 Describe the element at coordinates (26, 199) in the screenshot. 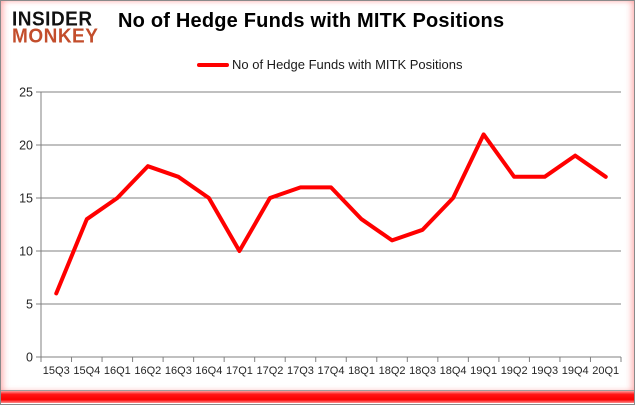

I see `y-tick-label: 15` at that location.